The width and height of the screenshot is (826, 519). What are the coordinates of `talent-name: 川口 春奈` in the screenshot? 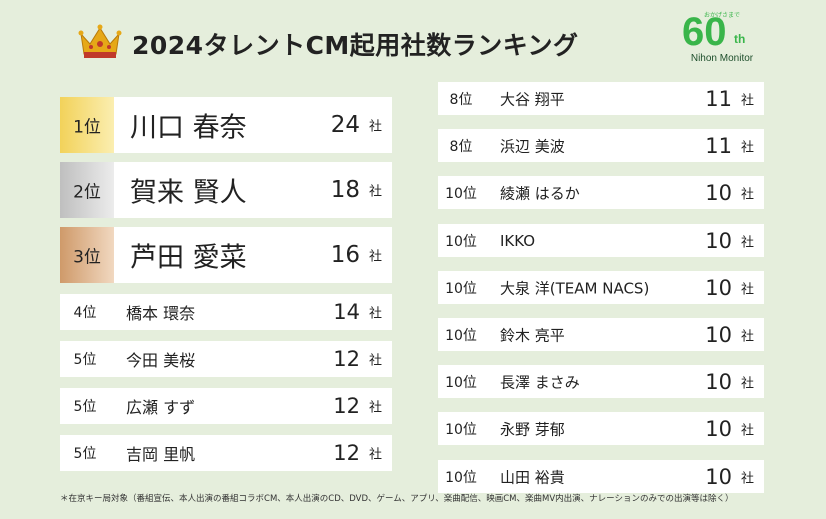 It's located at (188, 128).